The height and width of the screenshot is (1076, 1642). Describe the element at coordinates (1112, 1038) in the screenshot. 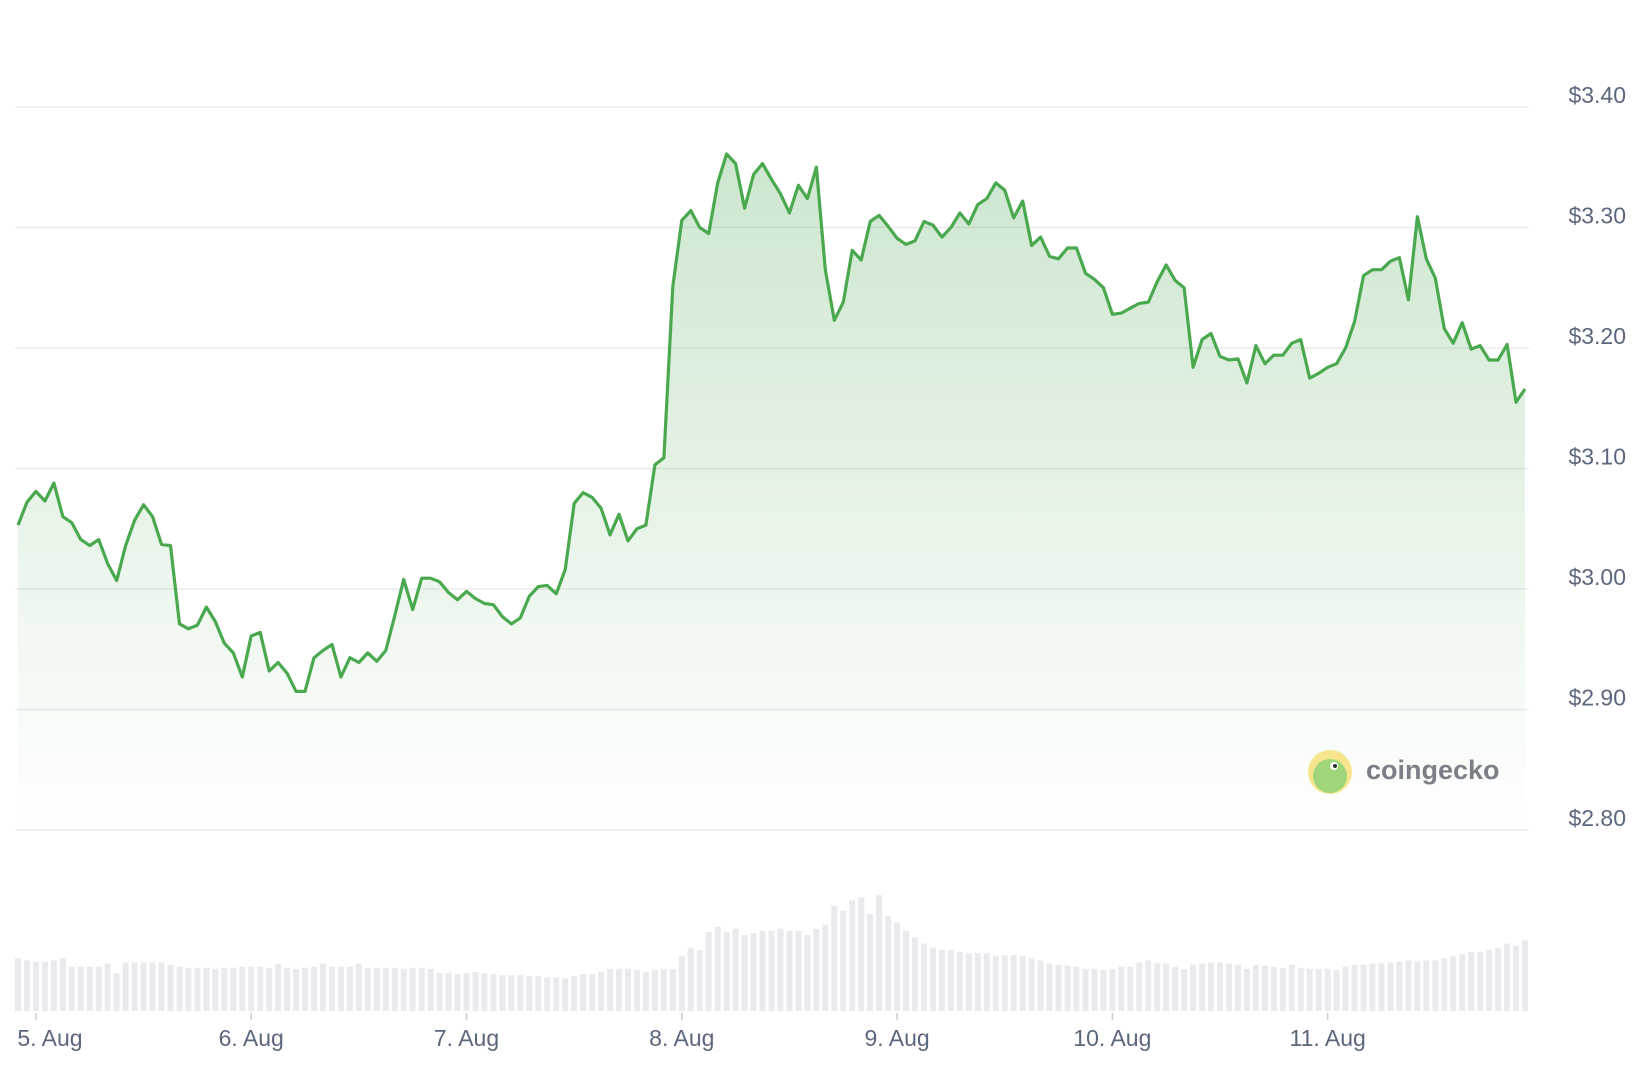

I see `x-tick-label: 10. Aug` at that location.